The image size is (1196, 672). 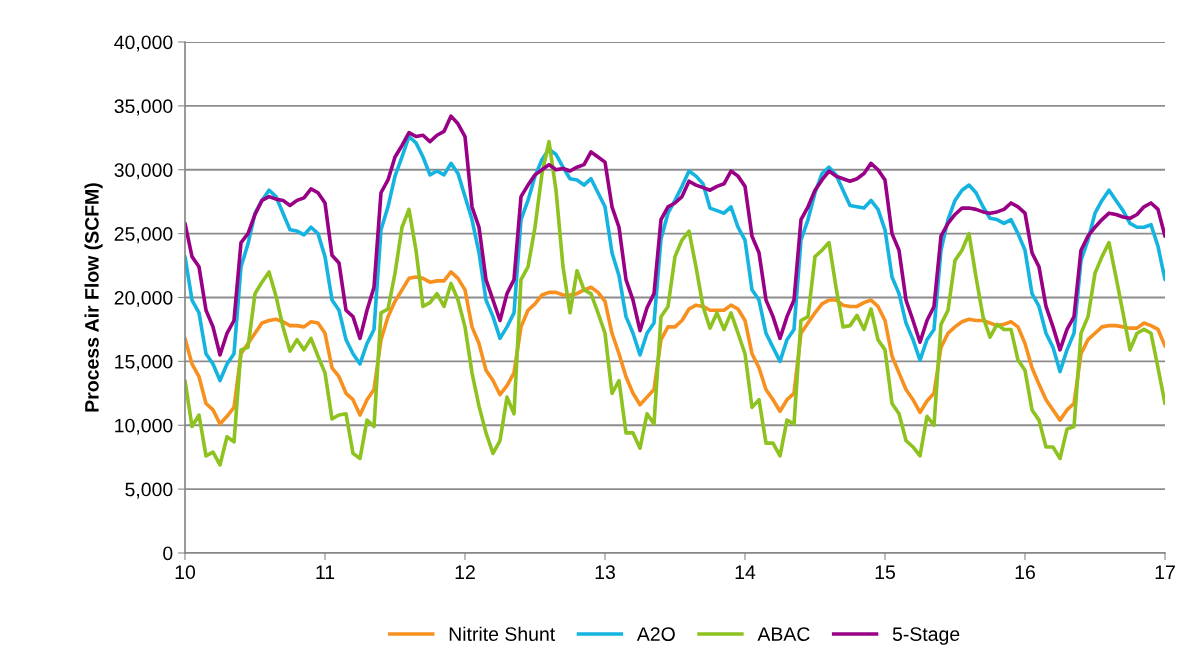 What do you see at coordinates (143, 299) in the screenshot?
I see `y-tick-label: 20,000` at bounding box center [143, 299].